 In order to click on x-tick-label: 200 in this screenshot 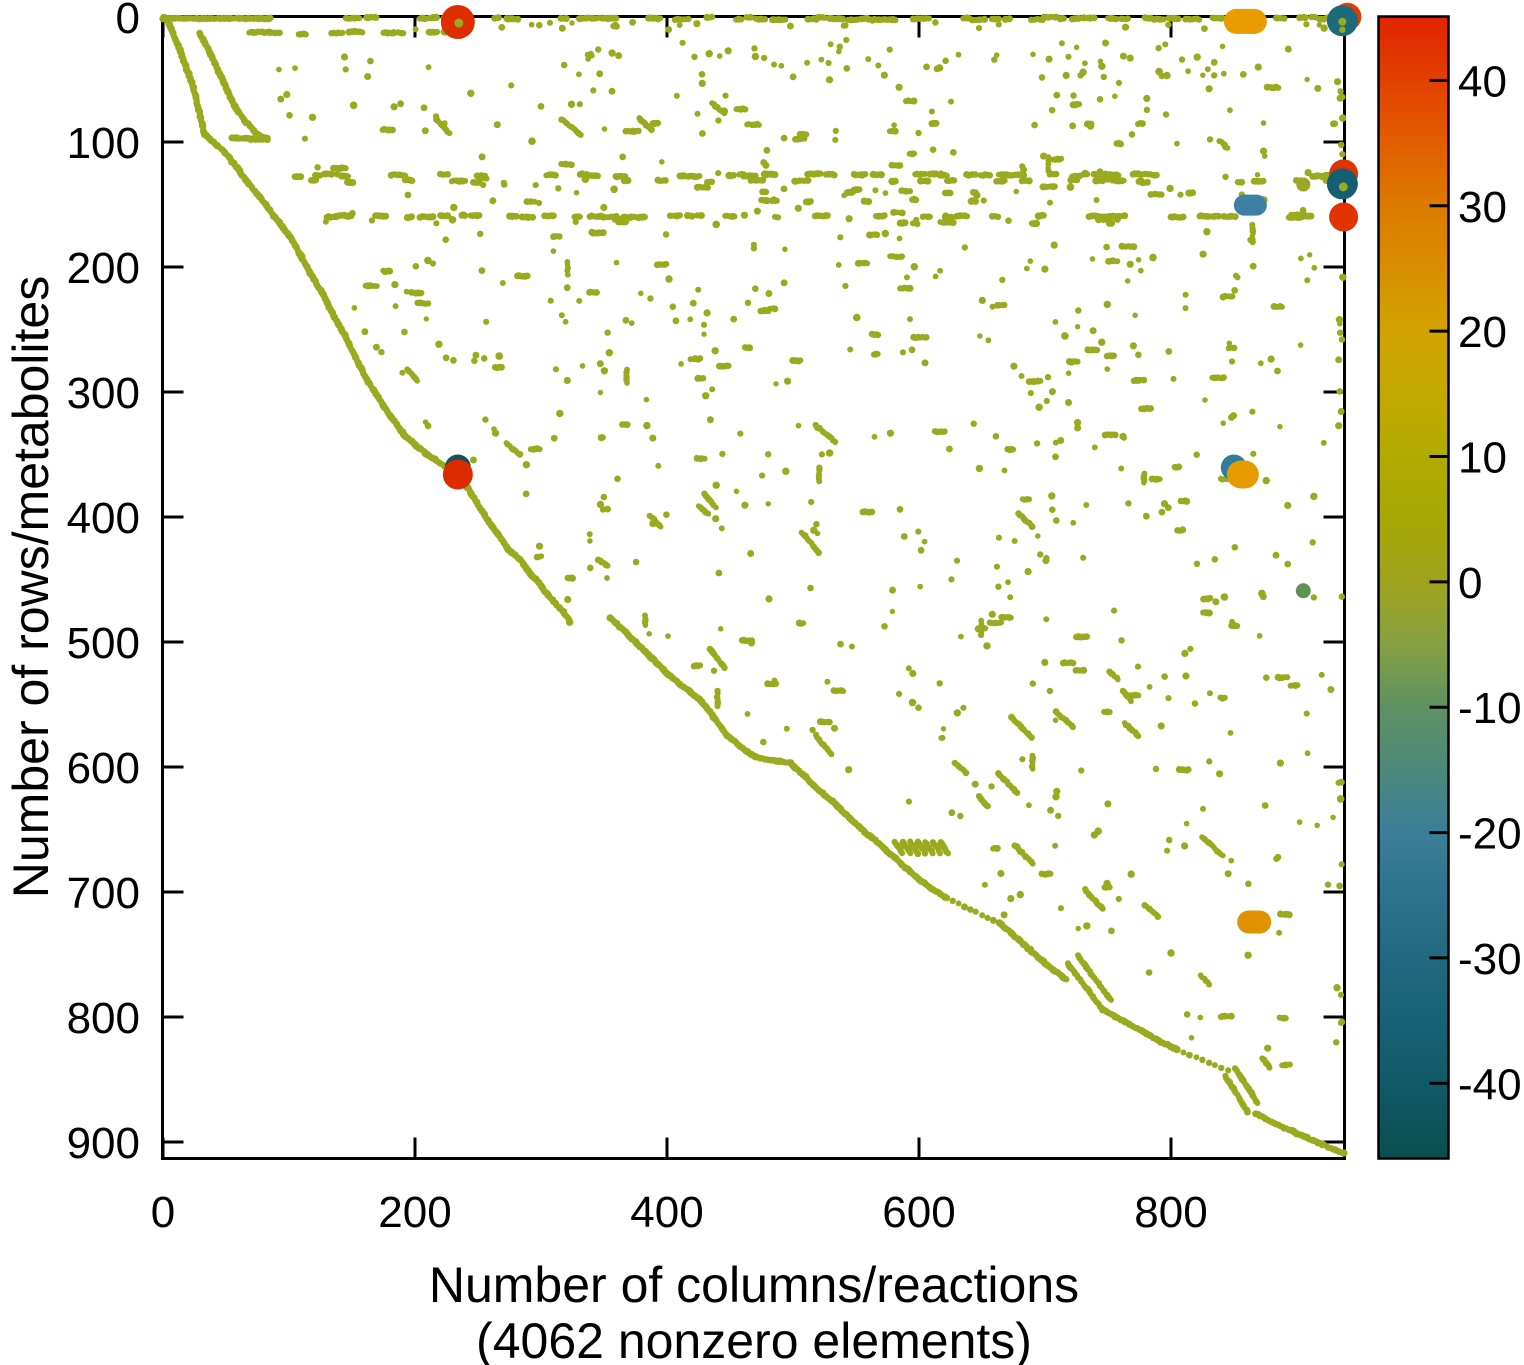, I will do `click(414, 1212)`.